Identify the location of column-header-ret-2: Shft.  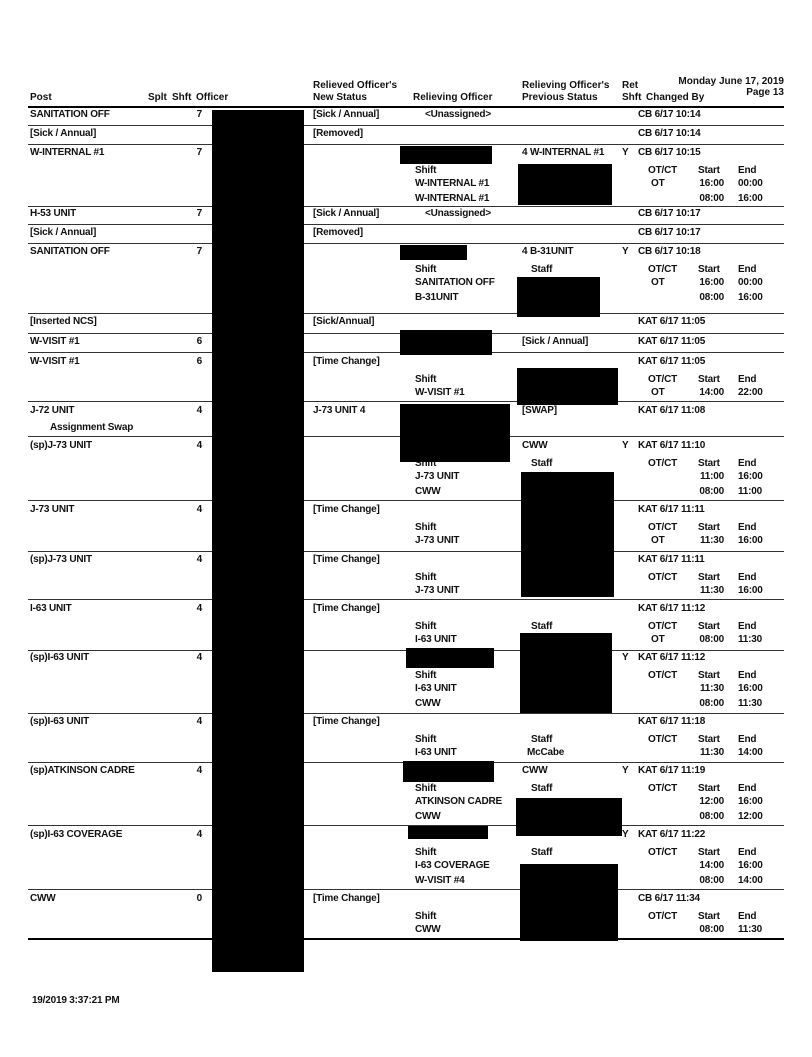
(632, 97).